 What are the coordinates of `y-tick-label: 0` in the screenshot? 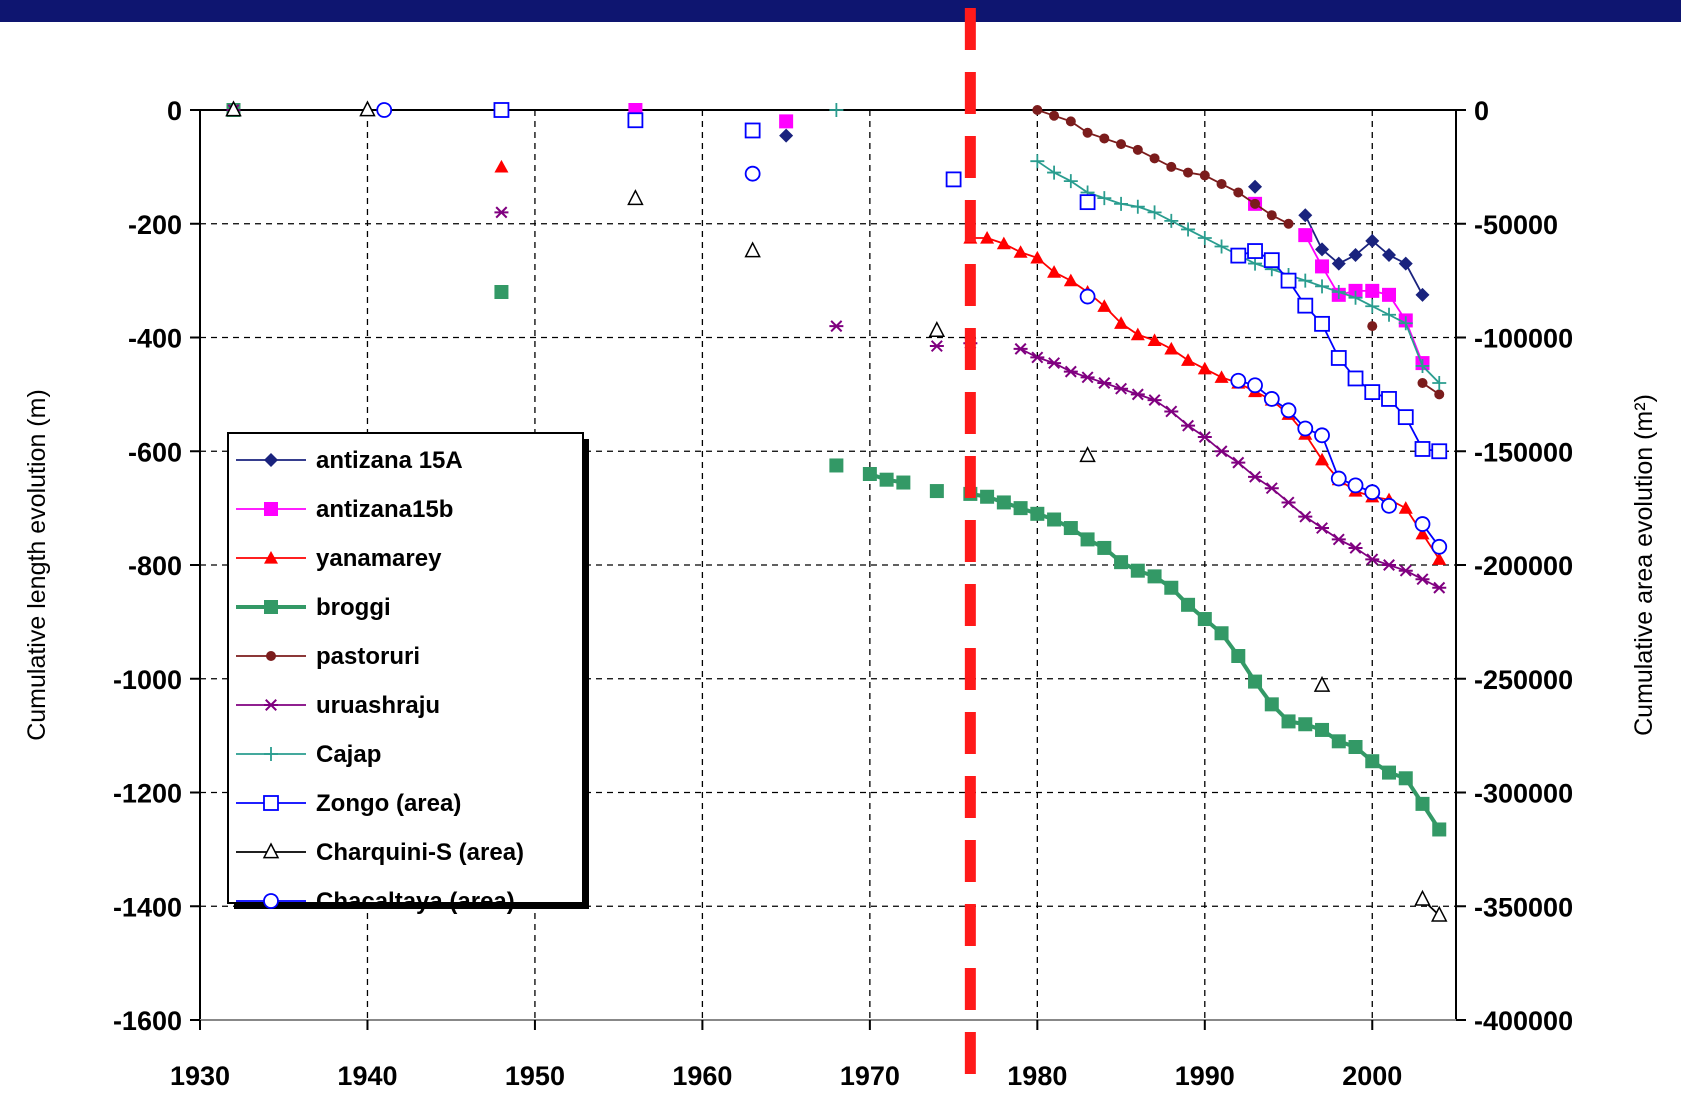 It's located at (174, 111).